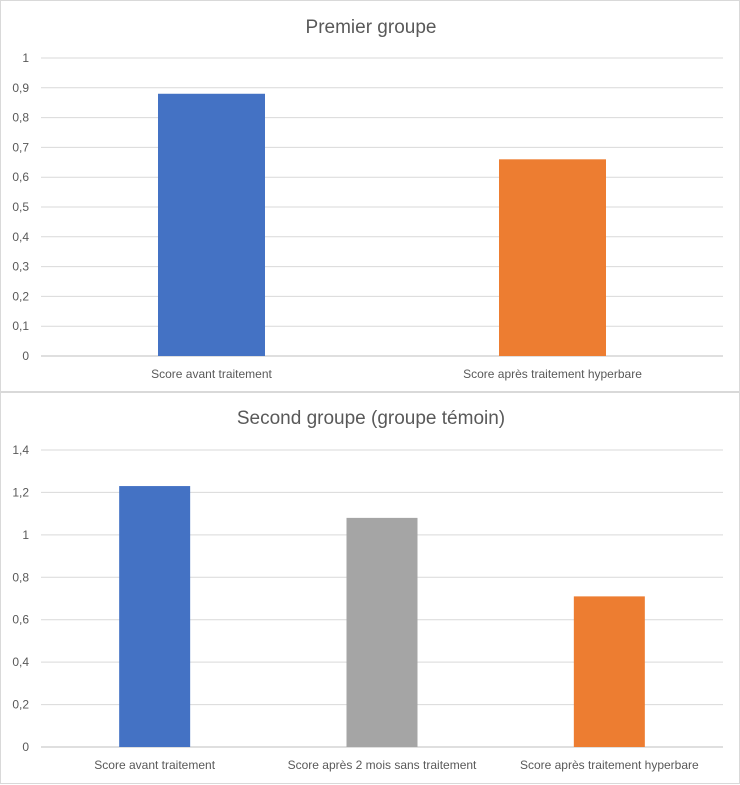  What do you see at coordinates (25, 58) in the screenshot?
I see `c1-ytick-label: 1` at bounding box center [25, 58].